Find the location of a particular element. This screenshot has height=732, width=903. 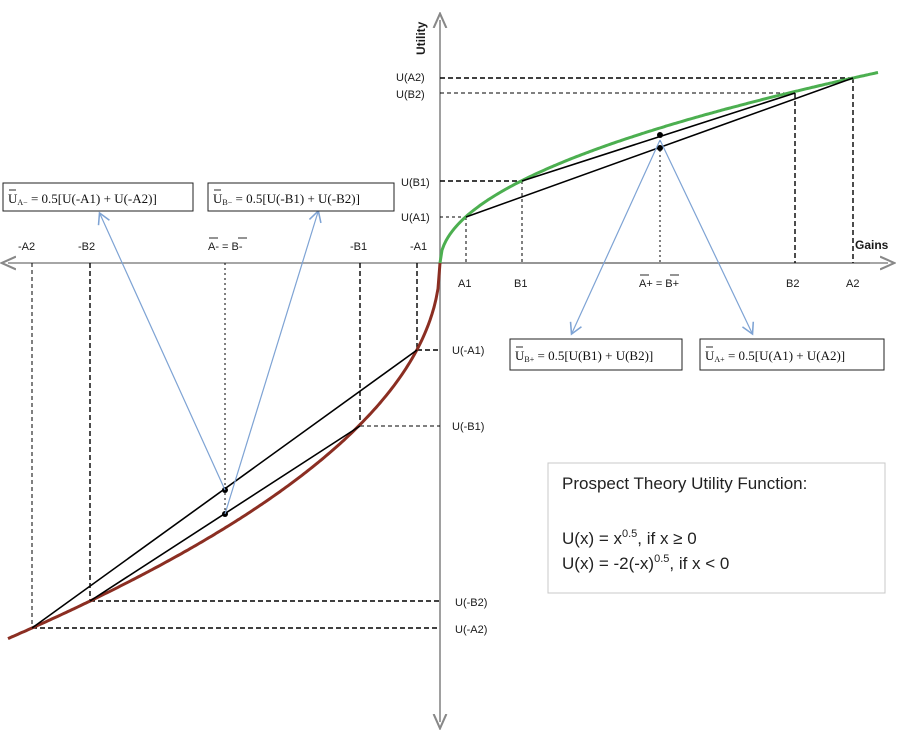

x-label-a1: A1 is located at coordinates (464, 284).